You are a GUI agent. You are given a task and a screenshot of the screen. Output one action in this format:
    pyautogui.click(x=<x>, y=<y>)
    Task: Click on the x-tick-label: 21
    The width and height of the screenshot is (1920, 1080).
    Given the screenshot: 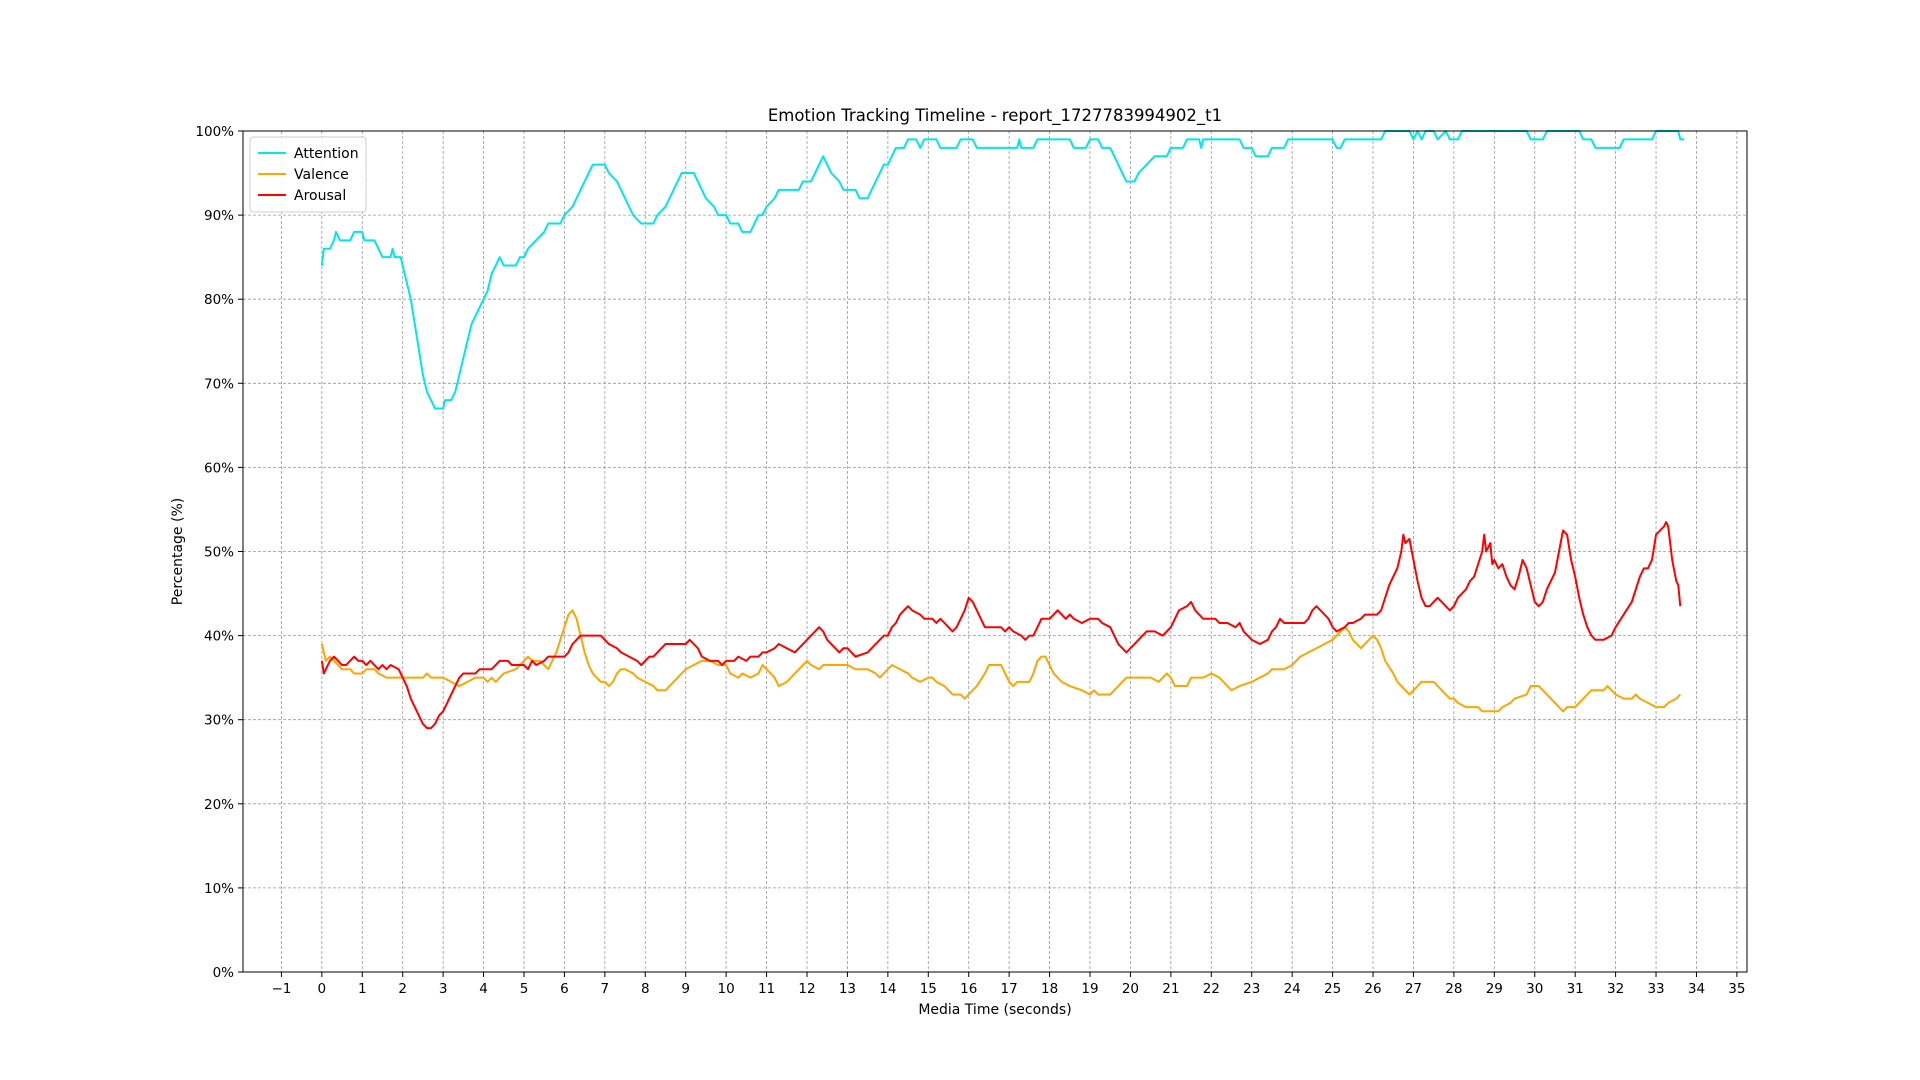 What is the action you would take?
    pyautogui.click(x=1170, y=989)
    